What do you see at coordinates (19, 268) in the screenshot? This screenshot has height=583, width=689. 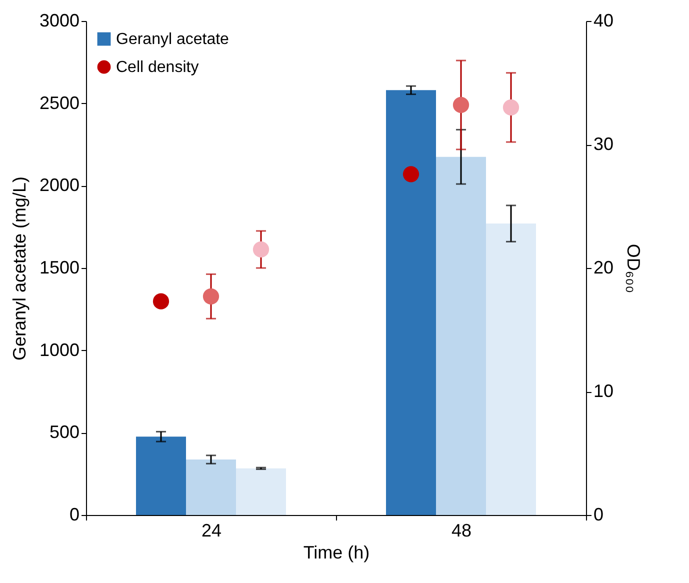 I see `y-axis-title: Geranyl acetate (mg/L)` at bounding box center [19, 268].